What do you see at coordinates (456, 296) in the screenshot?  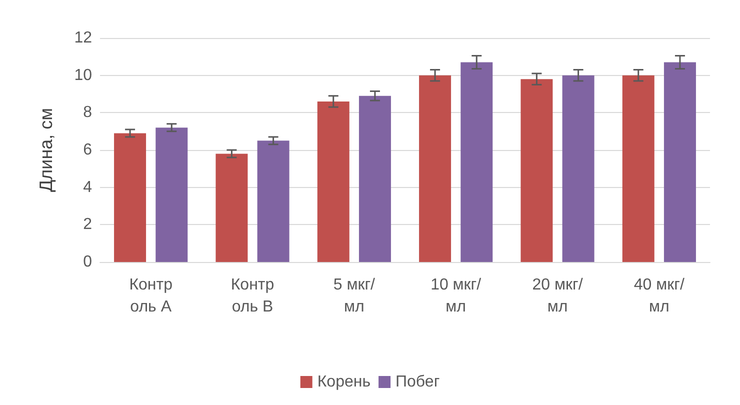 I see `x-tick-label: 10 мкг/мл` at bounding box center [456, 296].